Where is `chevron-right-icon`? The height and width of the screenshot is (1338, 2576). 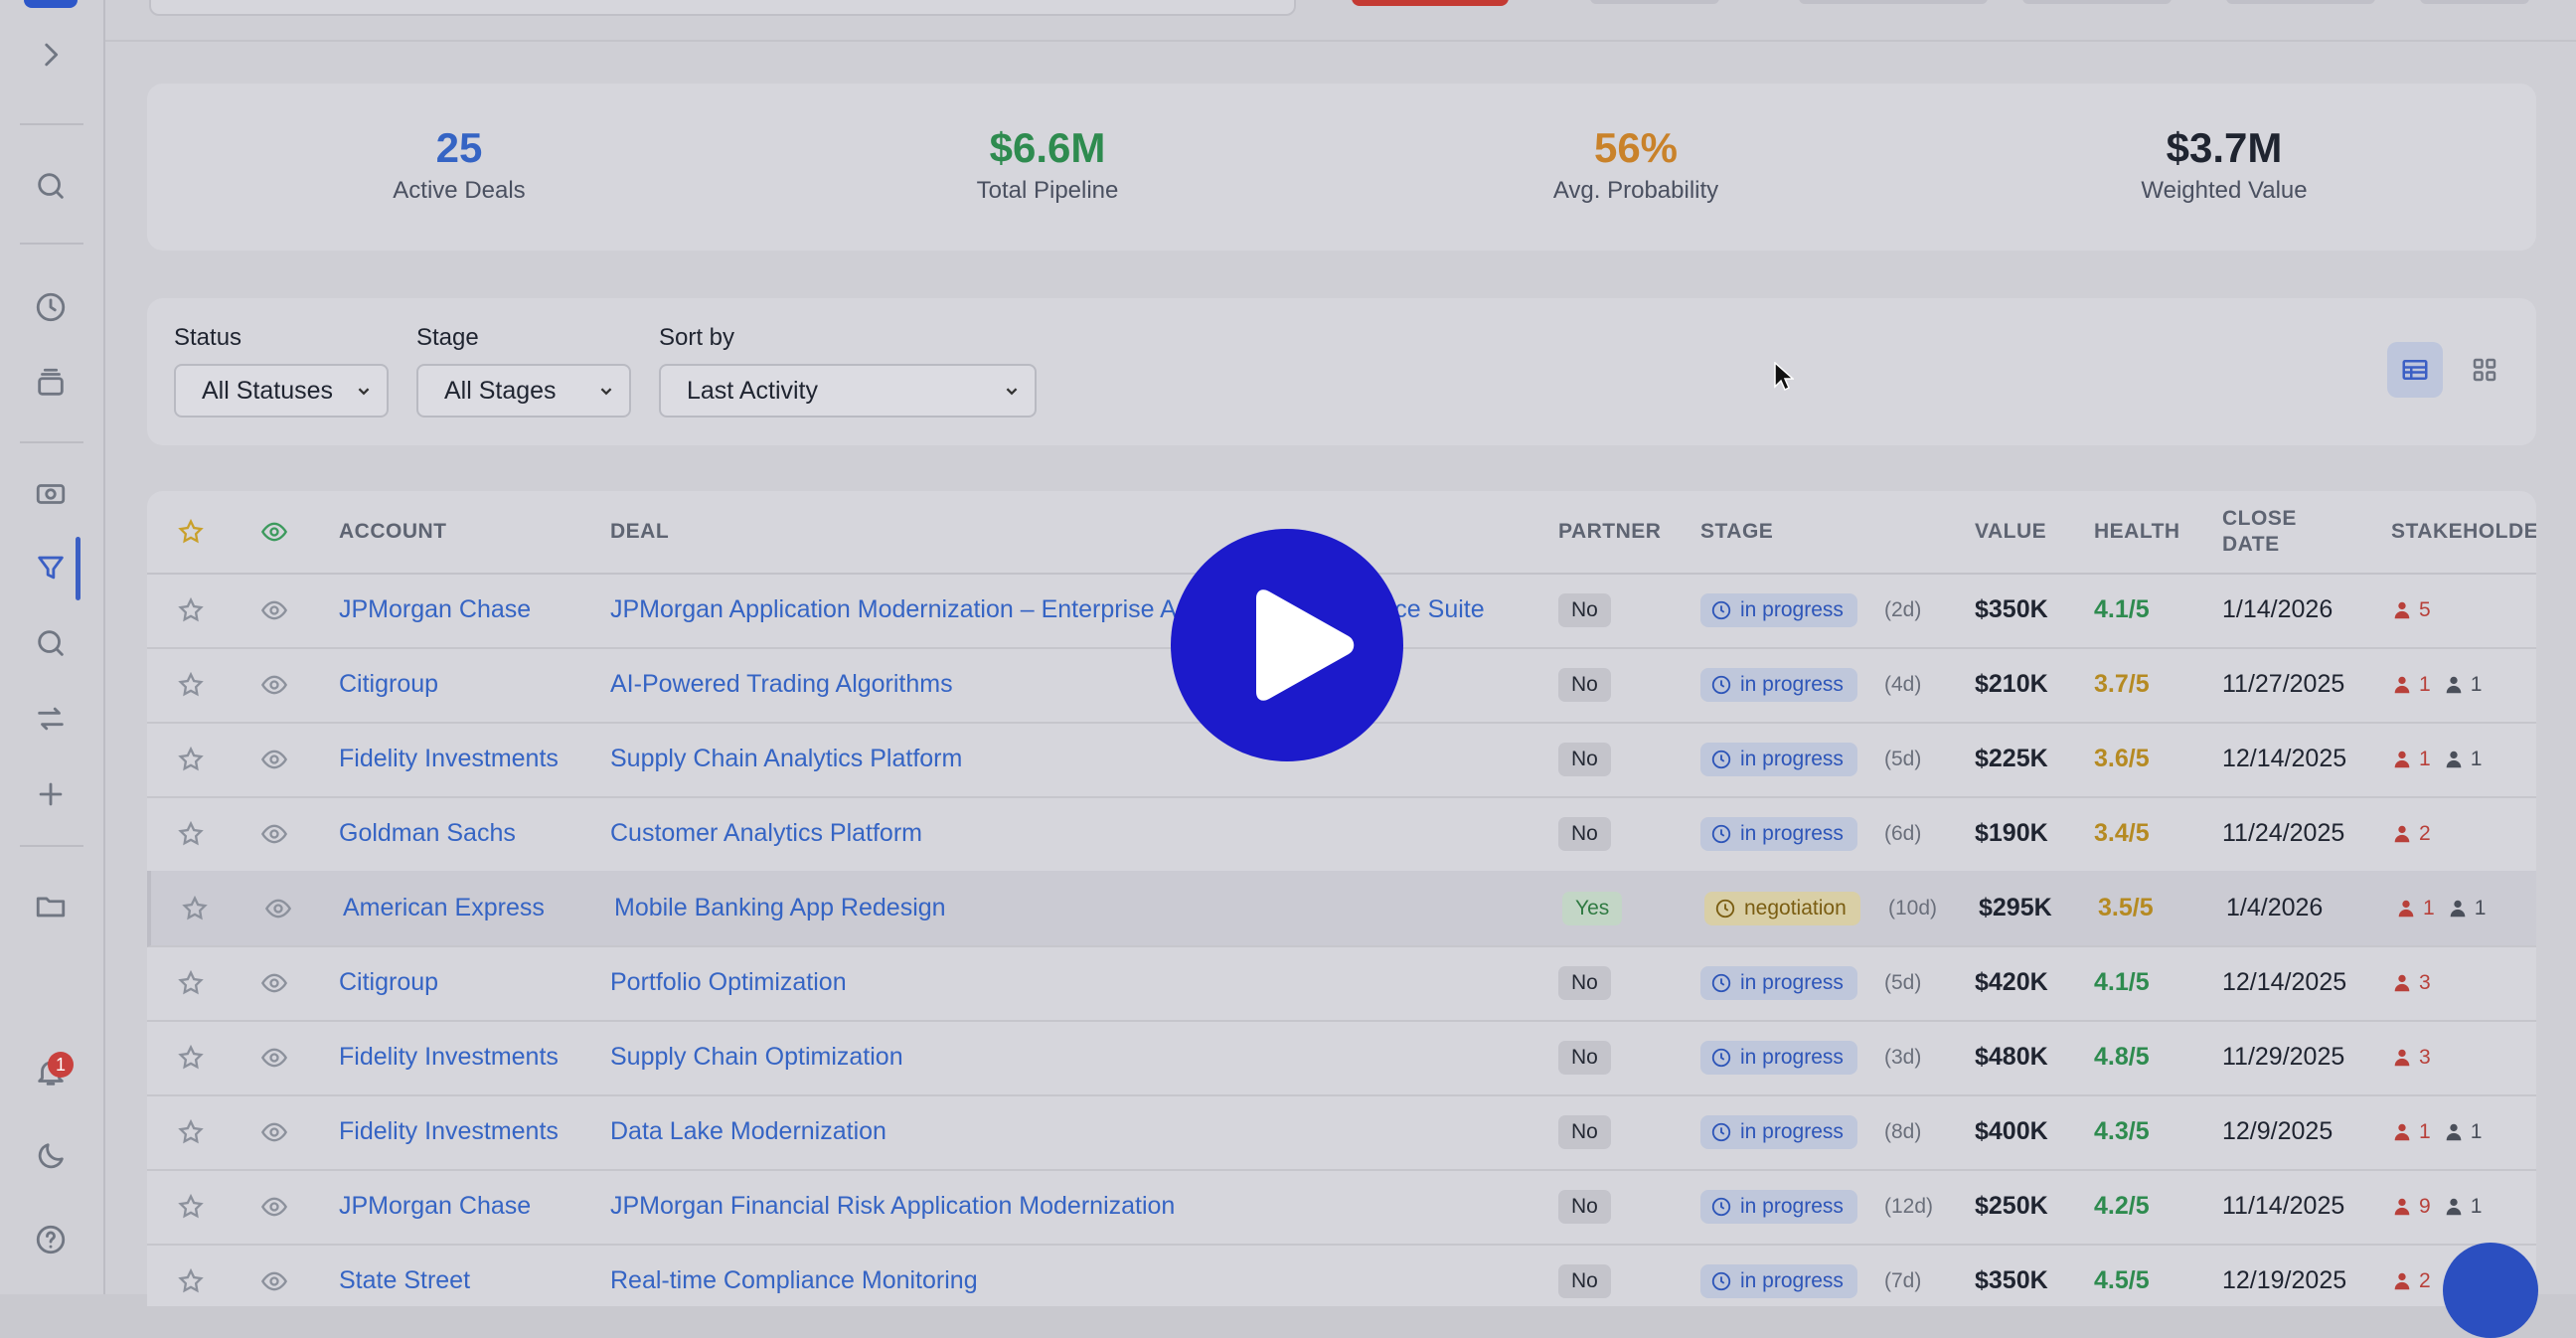
chevron-right-icon is located at coordinates (51, 55).